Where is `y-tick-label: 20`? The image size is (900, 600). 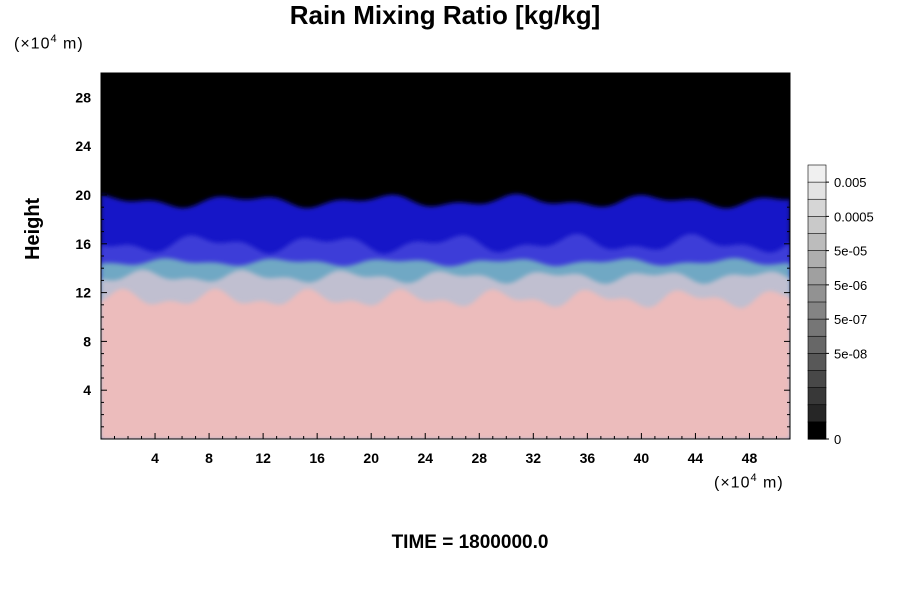
y-tick-label: 20 is located at coordinates (83, 195).